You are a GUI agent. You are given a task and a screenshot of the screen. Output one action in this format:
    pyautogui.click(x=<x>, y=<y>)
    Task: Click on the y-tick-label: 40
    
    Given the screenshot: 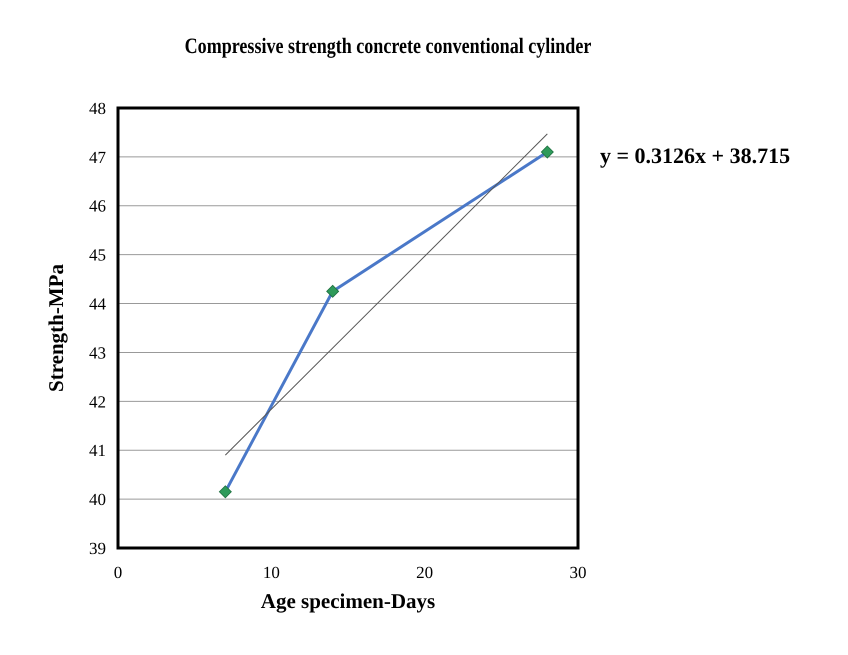 What is the action you would take?
    pyautogui.click(x=97, y=500)
    